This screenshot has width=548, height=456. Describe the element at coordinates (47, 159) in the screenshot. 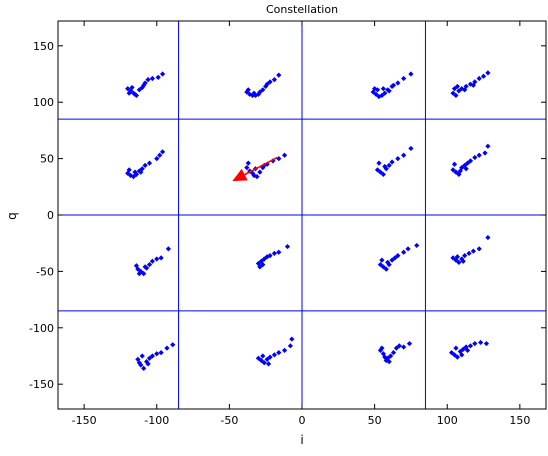

I see `y-tick-label: 50` at that location.